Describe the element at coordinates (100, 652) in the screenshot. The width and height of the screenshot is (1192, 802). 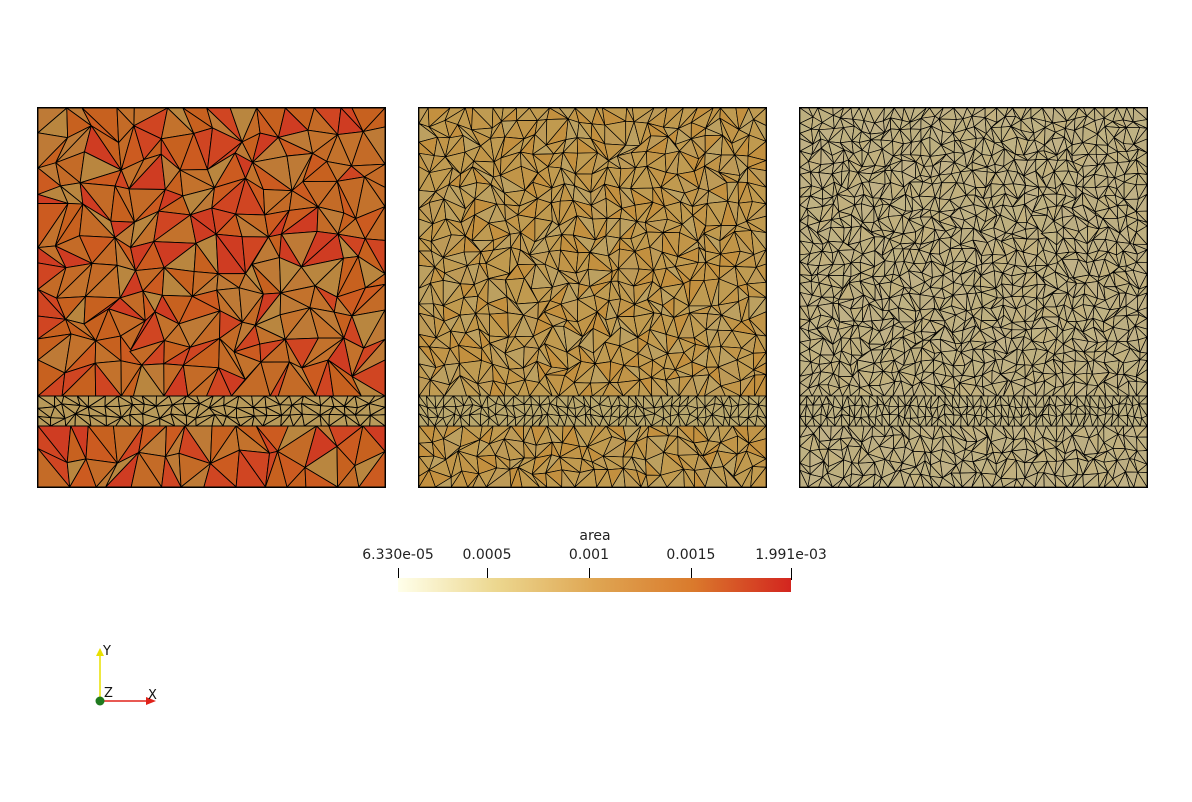
I see `y-axis-arrow-icon` at that location.